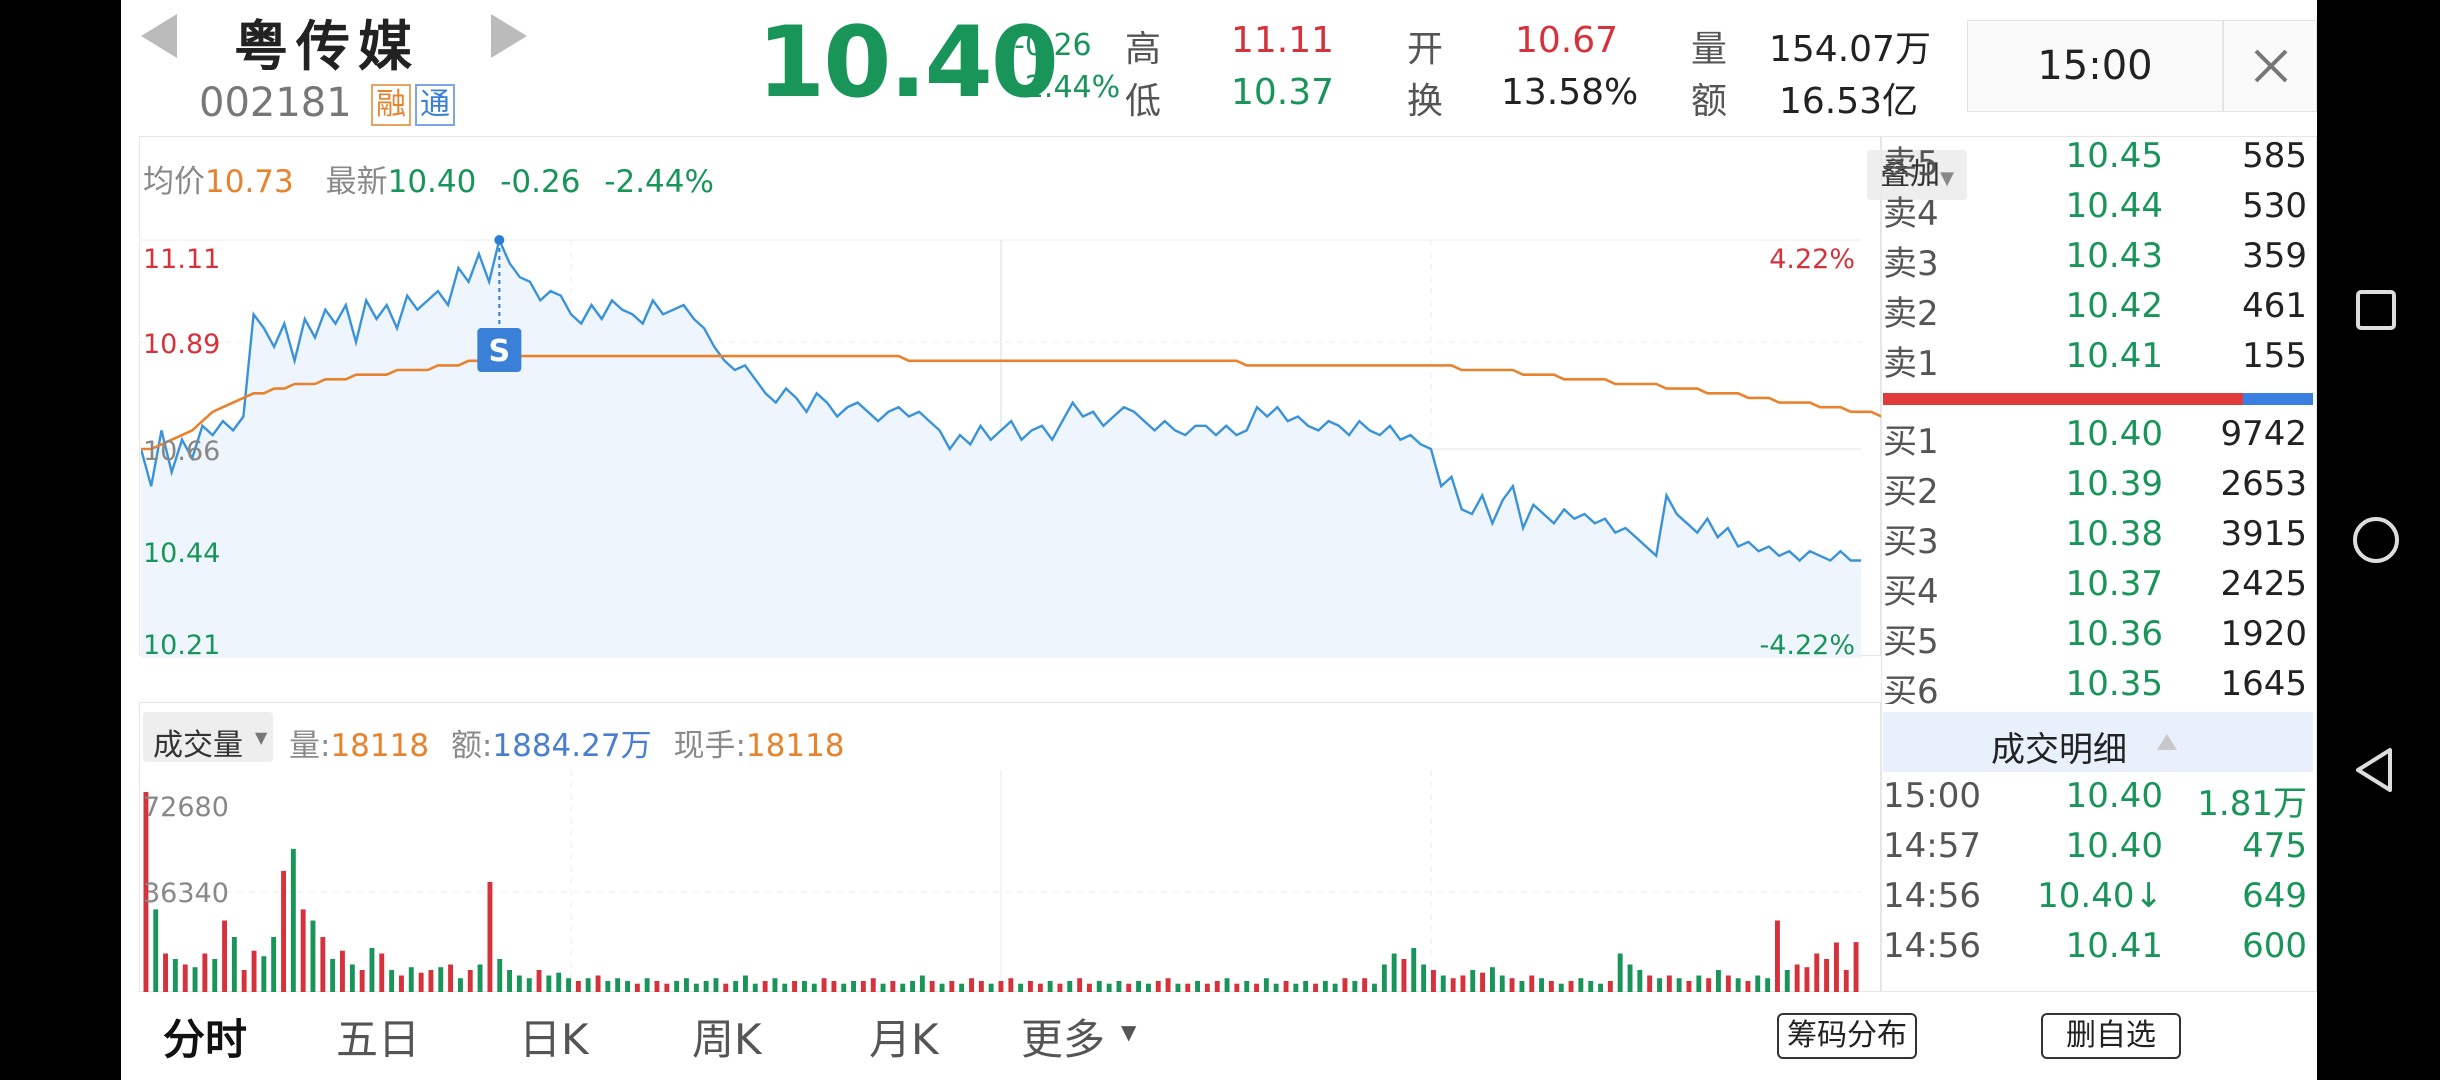  What do you see at coordinates (1067, 87) in the screenshot?
I see `price-change-pct: -2.44%` at bounding box center [1067, 87].